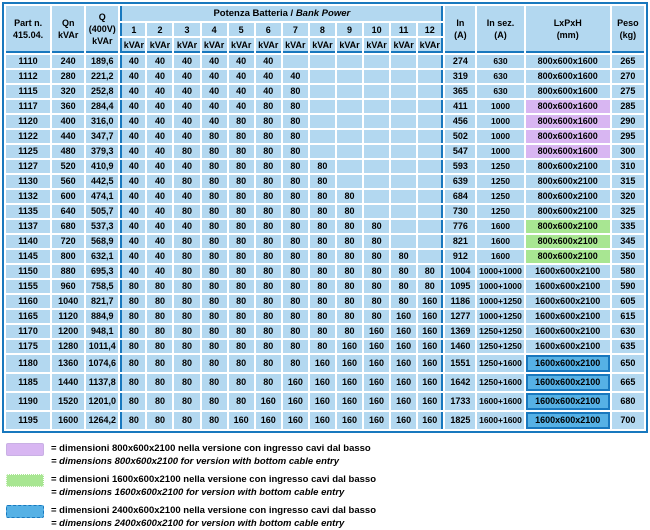  Describe the element at coordinates (133, 29) in the screenshot. I see `bank-number-header: 1` at that location.